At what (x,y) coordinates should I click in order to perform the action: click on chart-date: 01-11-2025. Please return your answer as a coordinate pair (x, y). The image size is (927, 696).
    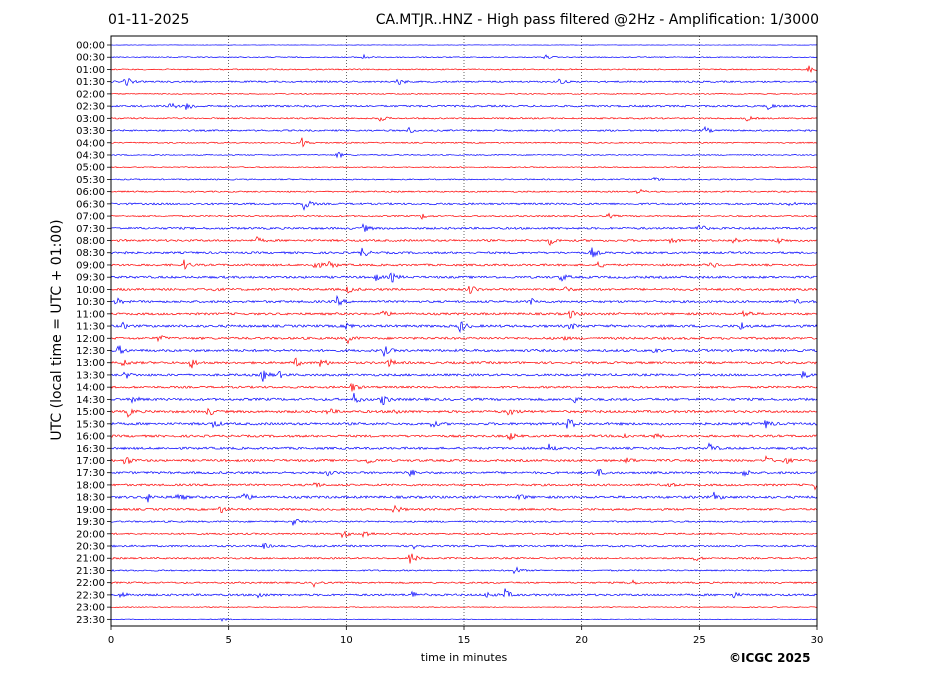
    Looking at the image, I should click on (149, 20).